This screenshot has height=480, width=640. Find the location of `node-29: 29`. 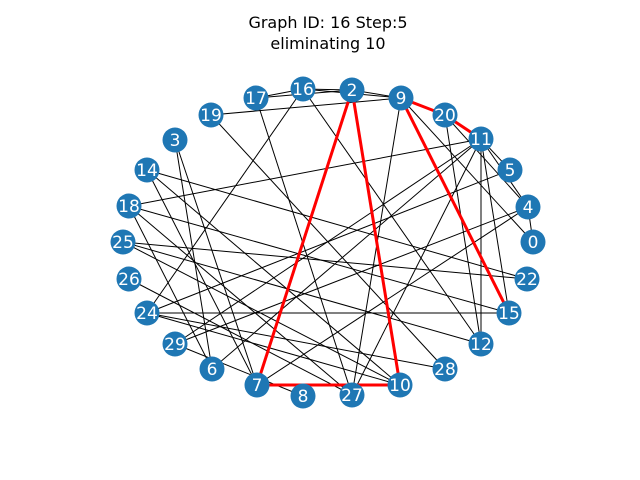

node-29: 29 is located at coordinates (175, 344).